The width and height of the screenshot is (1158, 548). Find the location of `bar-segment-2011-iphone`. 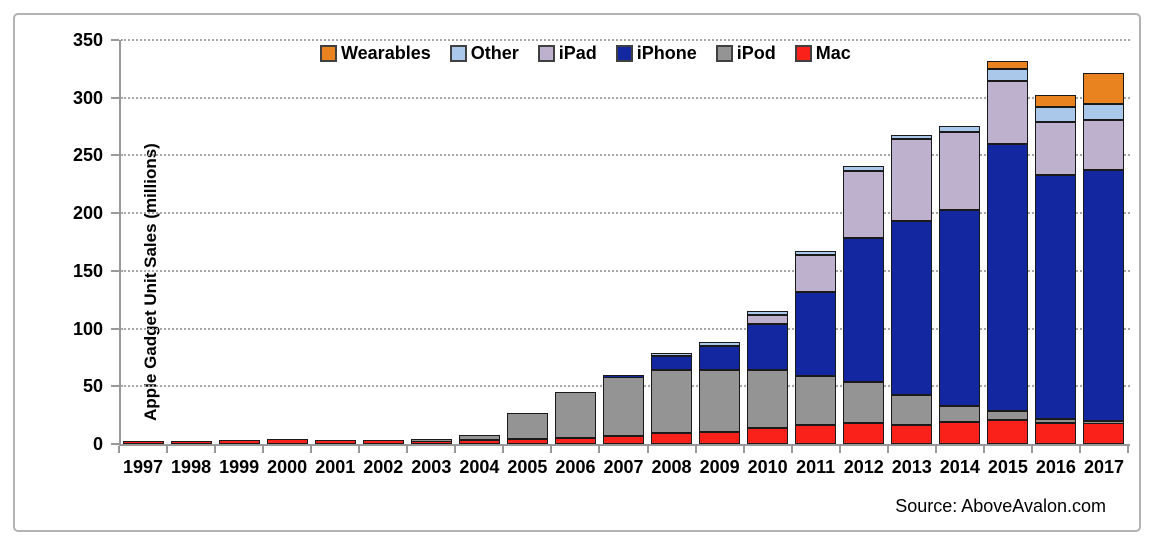

bar-segment-2011-iphone is located at coordinates (816, 334).